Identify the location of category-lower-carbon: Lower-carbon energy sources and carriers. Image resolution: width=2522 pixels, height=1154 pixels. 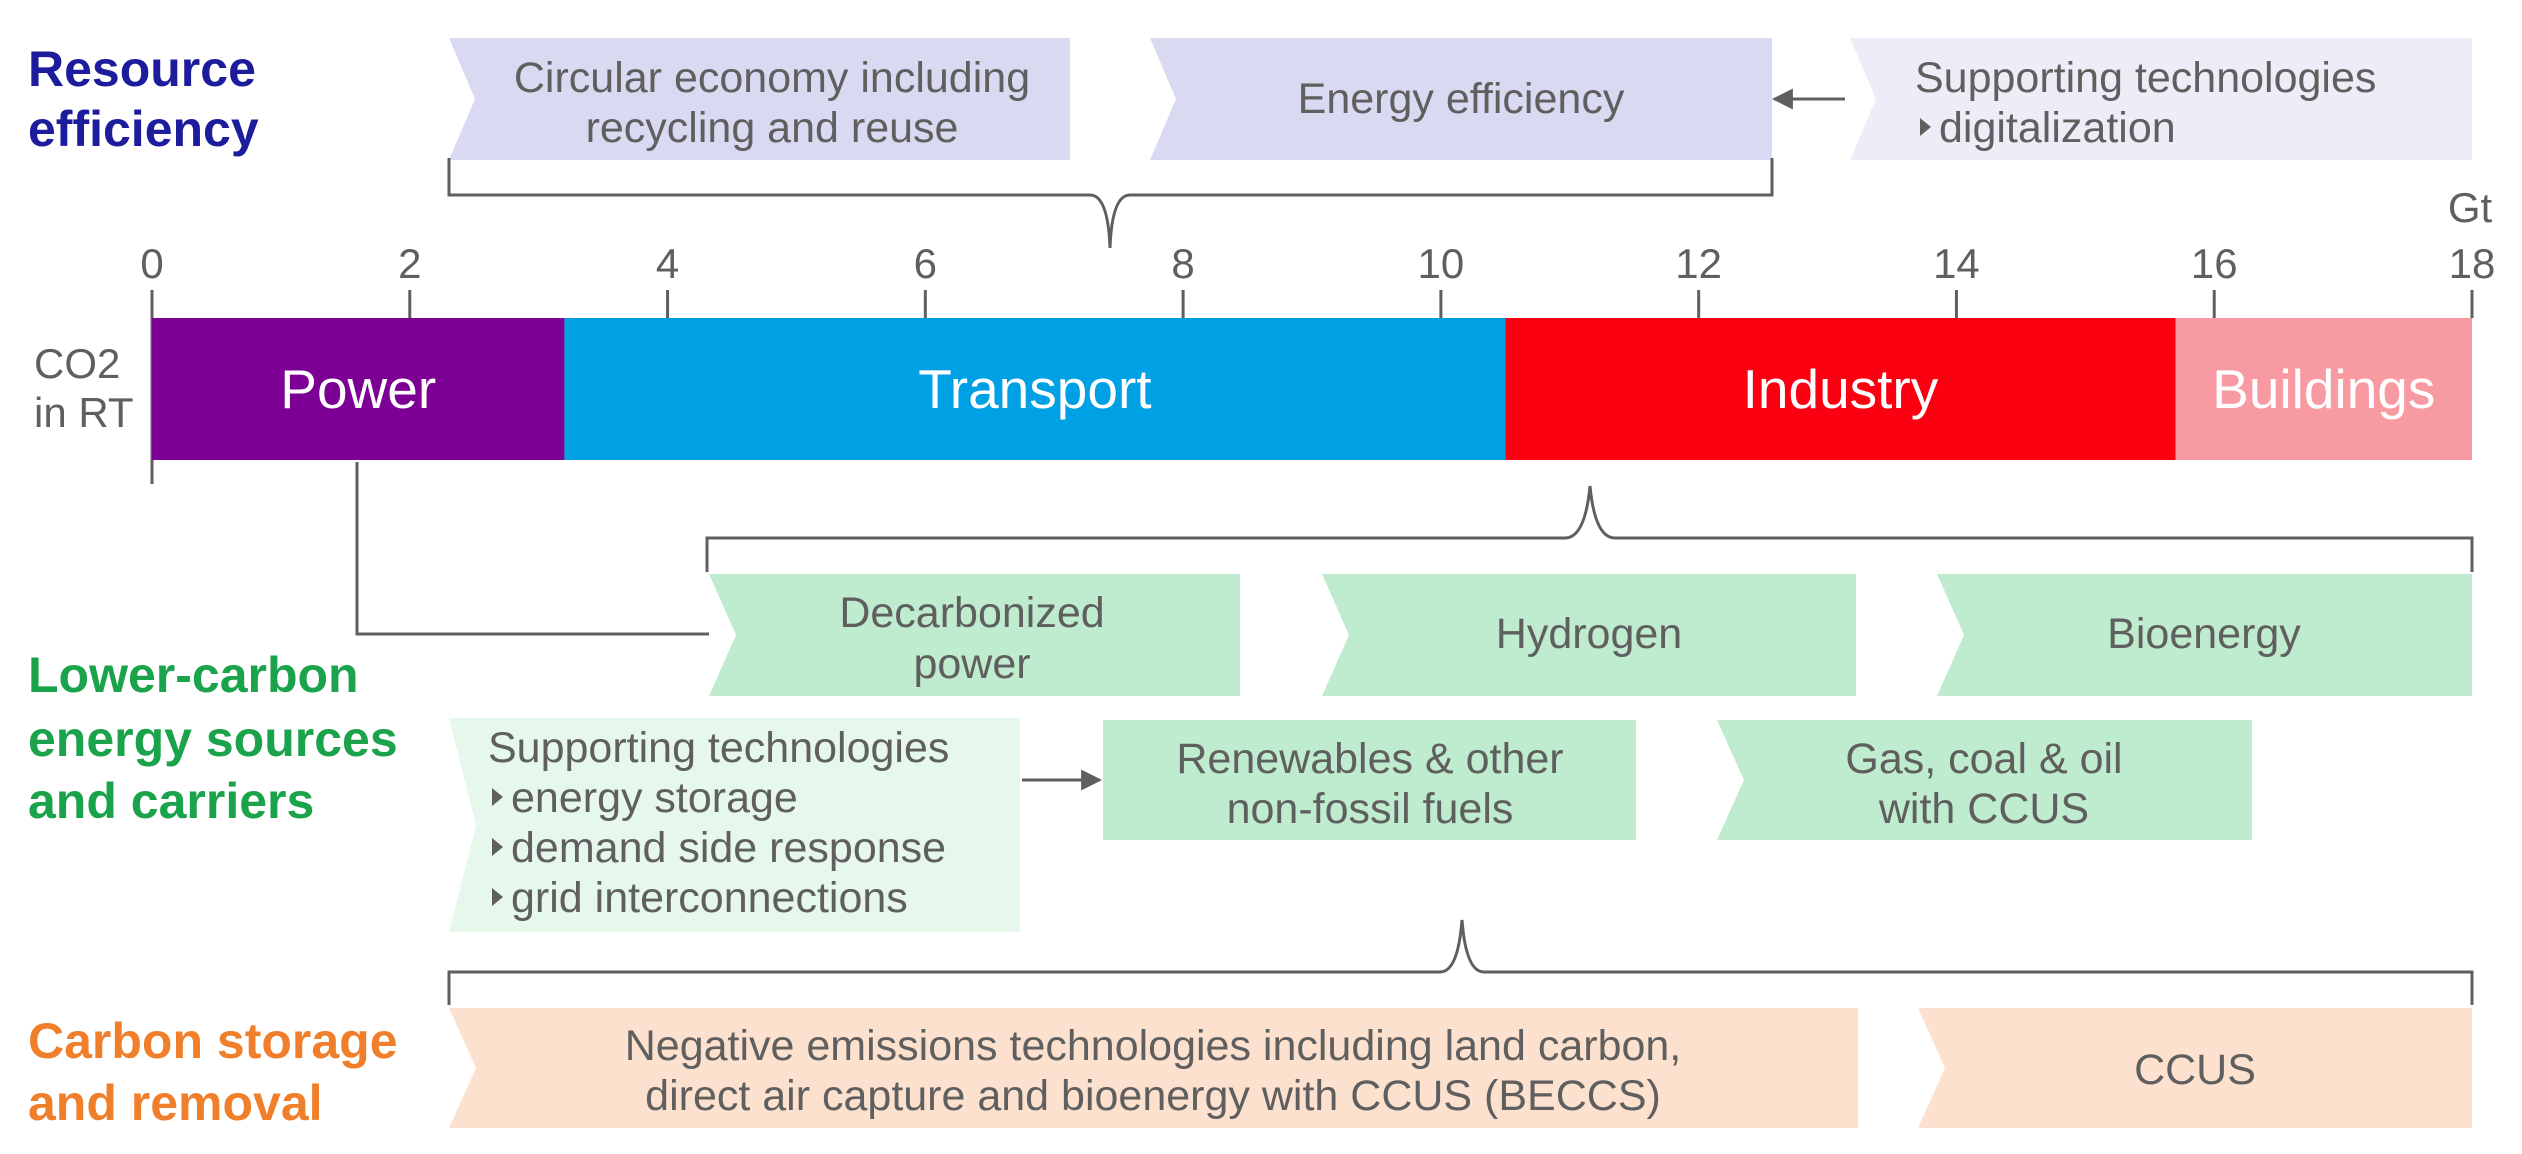
(213, 738).